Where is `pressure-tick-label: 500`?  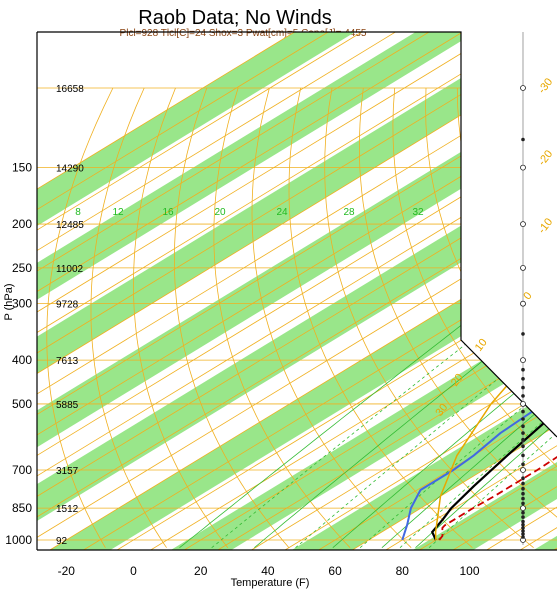 pressure-tick-label: 500 is located at coordinates (22, 404).